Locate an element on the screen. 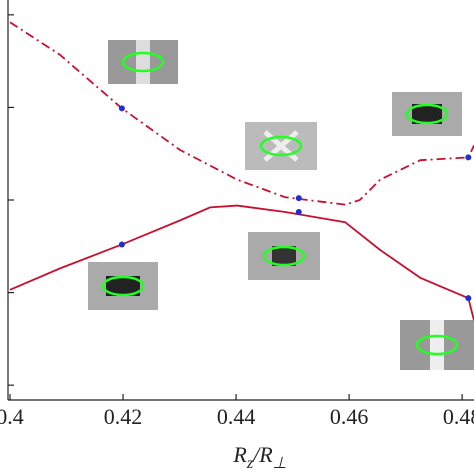 The image size is (474, 474). x-tick-label: 0.44 is located at coordinates (236, 416).